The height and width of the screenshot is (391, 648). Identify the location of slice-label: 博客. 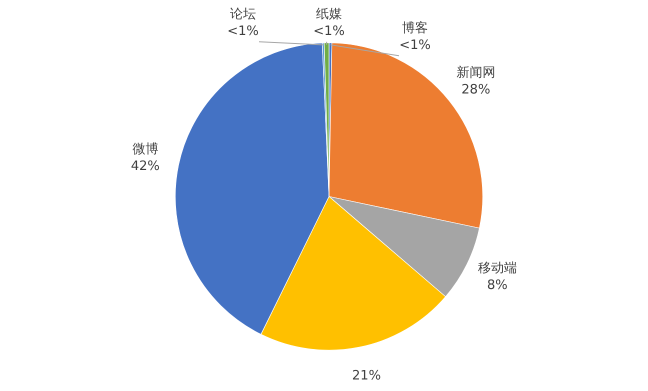
(415, 28).